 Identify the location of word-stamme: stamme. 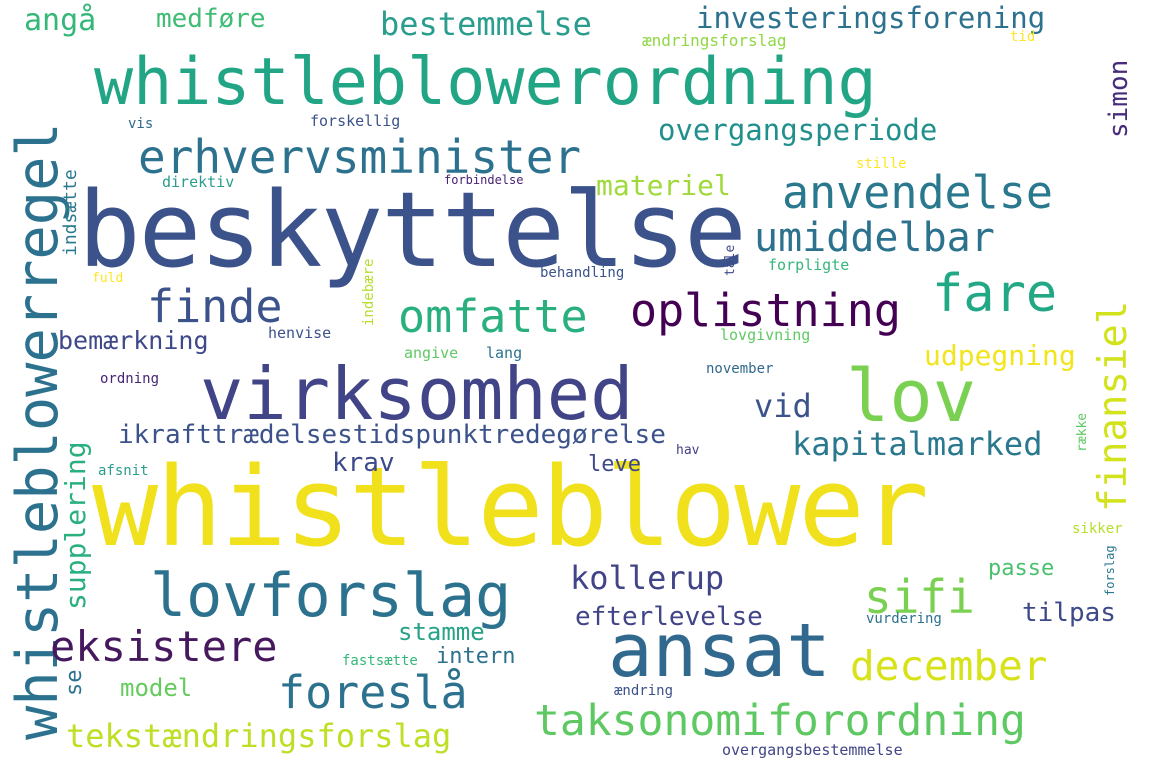
(441, 632).